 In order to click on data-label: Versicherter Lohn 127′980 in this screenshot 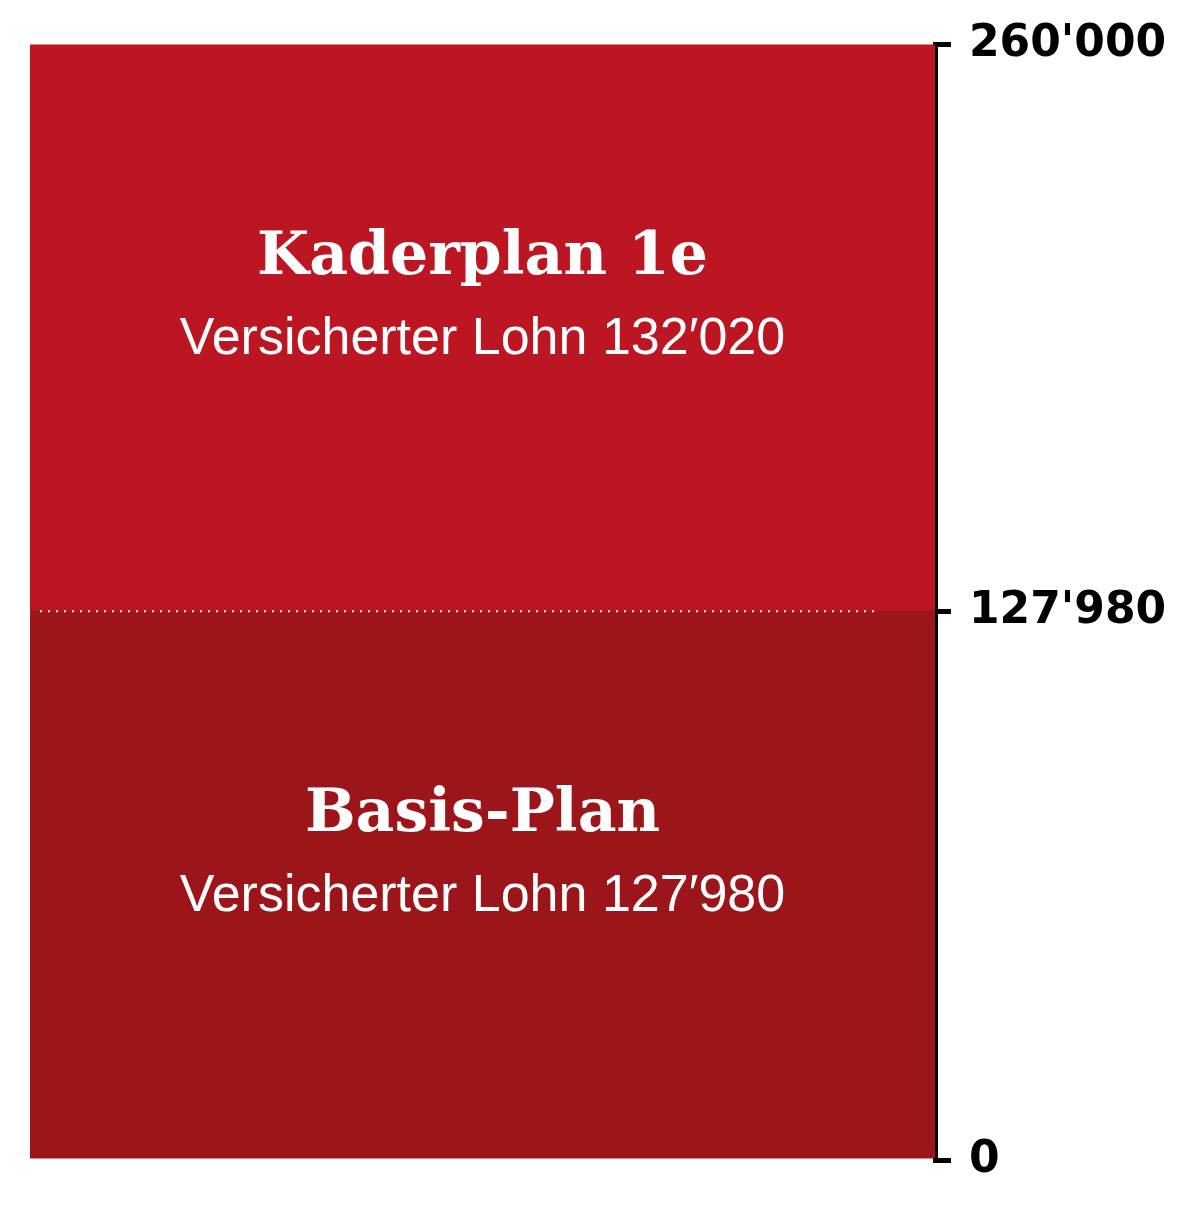, I will do `click(482, 892)`.